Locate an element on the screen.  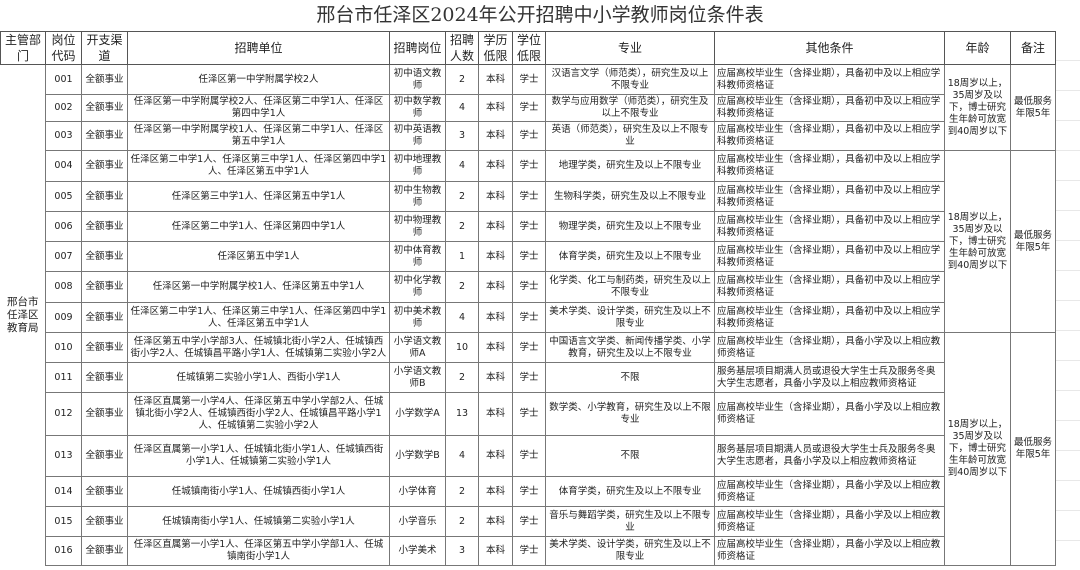
position-cell: 小学体育 is located at coordinates (417, 491).